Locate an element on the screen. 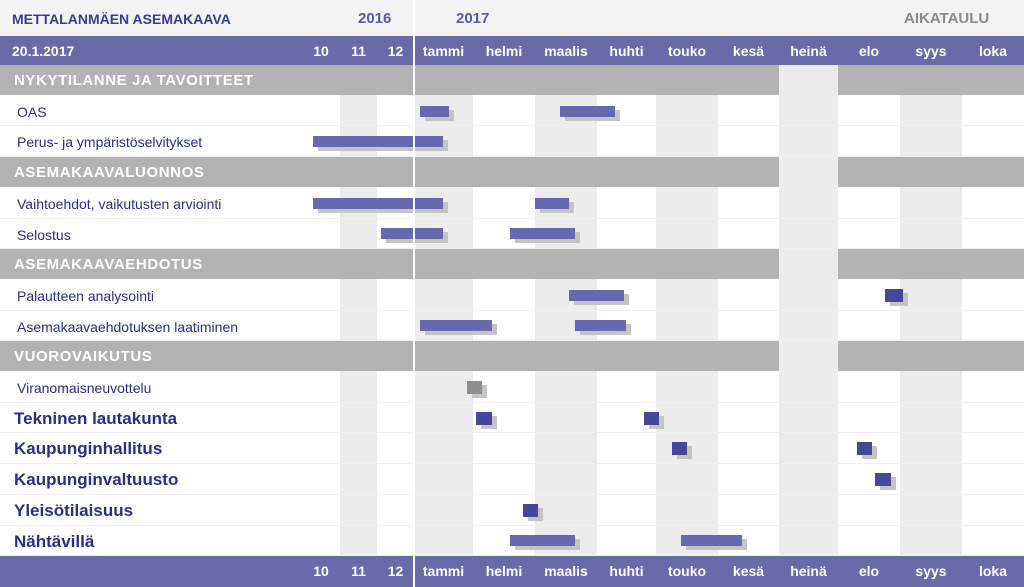 This screenshot has height=587, width=1024. month-label-top: loka is located at coordinates (992, 51).